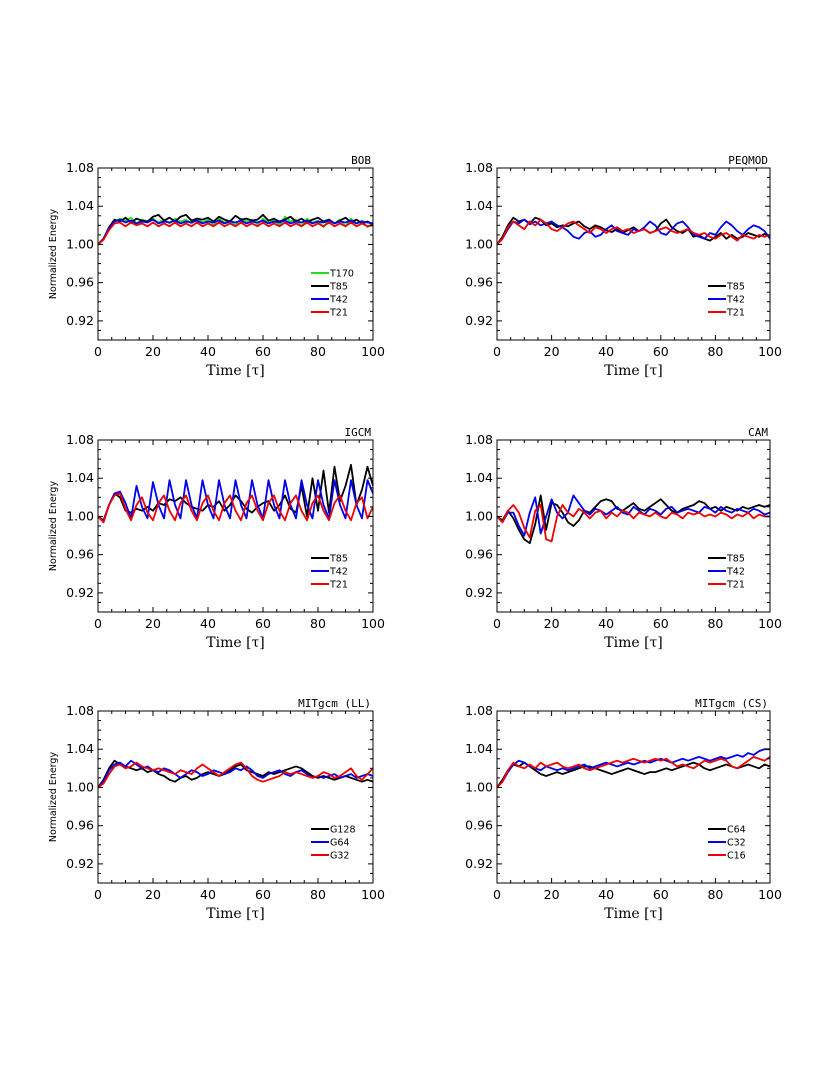  What do you see at coordinates (358, 432) in the screenshot?
I see `panel-title: IGCM` at bounding box center [358, 432].